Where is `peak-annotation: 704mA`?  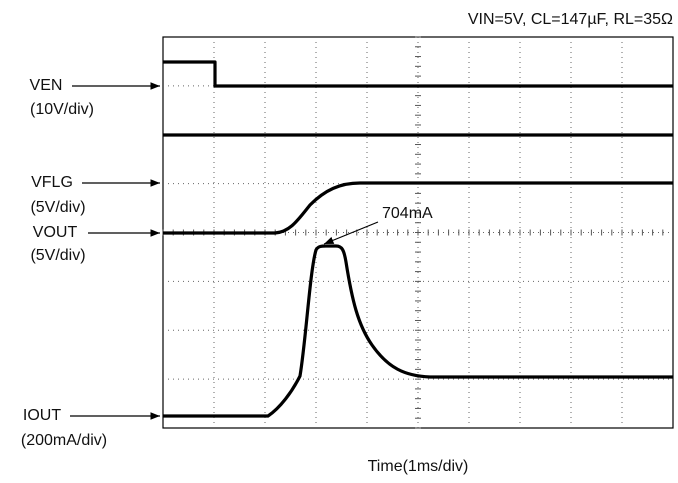 peak-annotation: 704mA is located at coordinates (407, 213).